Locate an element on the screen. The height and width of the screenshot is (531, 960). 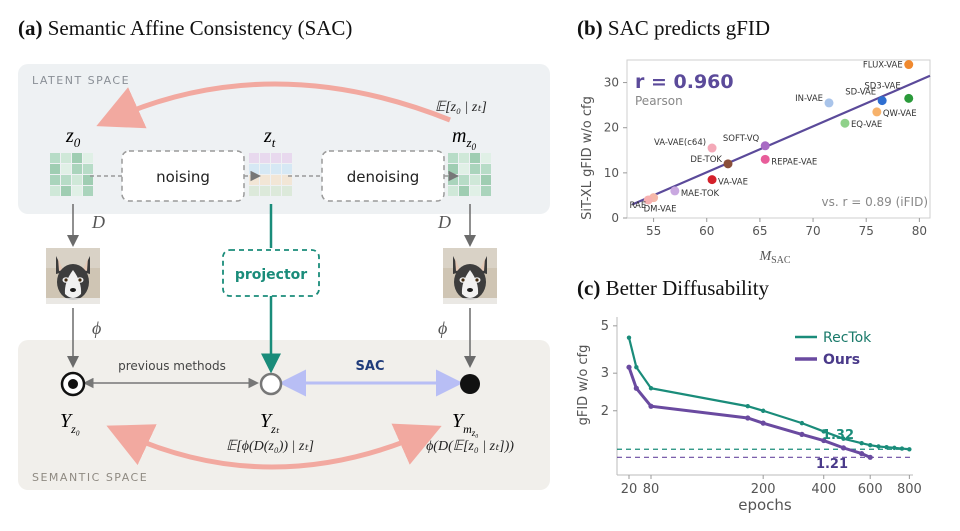
expectation-top: 𝔼[z₀ | zₜ] is located at coordinates (461, 107).